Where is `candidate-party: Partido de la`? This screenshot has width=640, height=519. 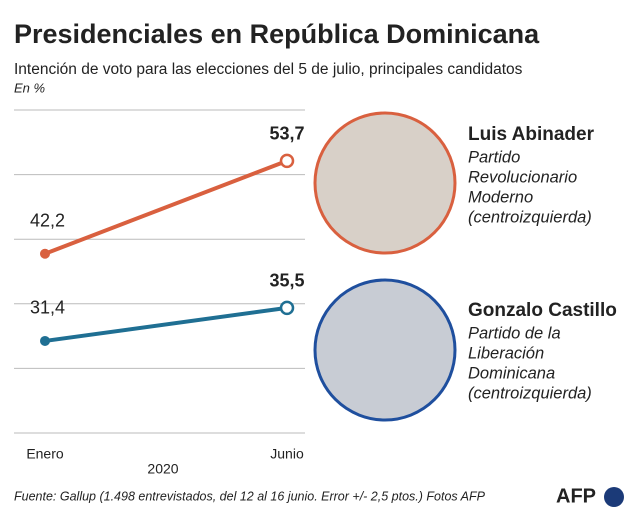 candidate-party: Partido de la is located at coordinates (514, 333).